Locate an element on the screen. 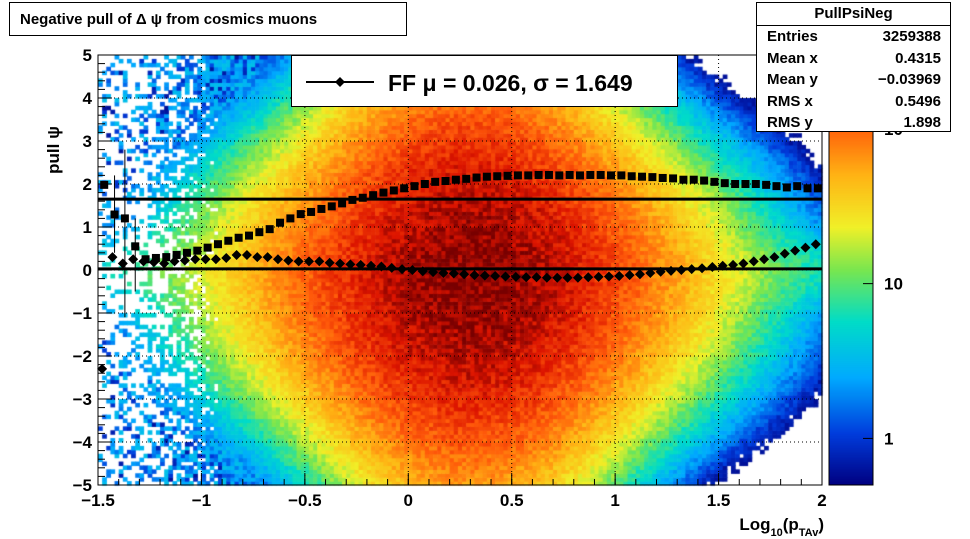 The image size is (970, 539). legend: FF μ = 0.026, σ = 1.649 is located at coordinates (484, 81).